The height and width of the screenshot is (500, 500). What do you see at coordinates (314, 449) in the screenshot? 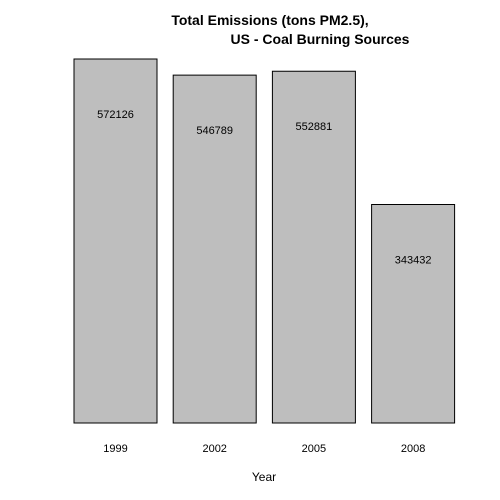
I see `x-tick-label-2005: 2005` at bounding box center [314, 449].